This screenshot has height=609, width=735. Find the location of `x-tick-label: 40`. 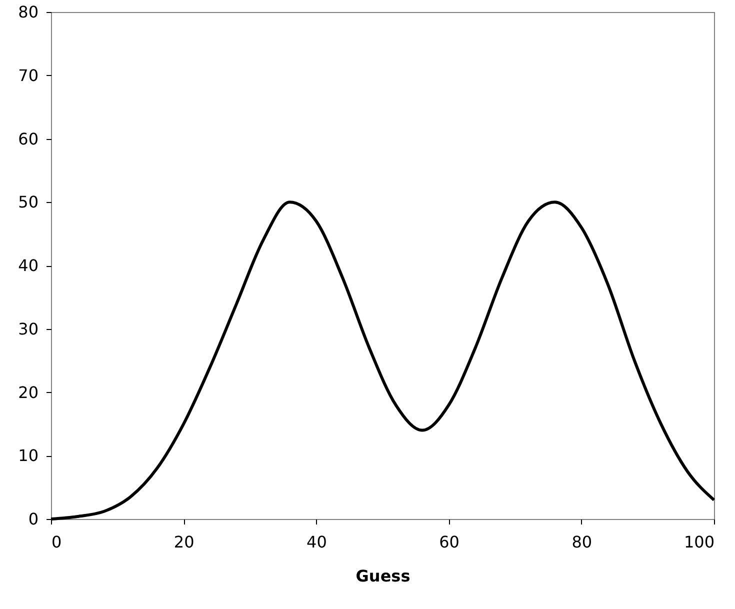

x-tick-label: 40 is located at coordinates (316, 542).